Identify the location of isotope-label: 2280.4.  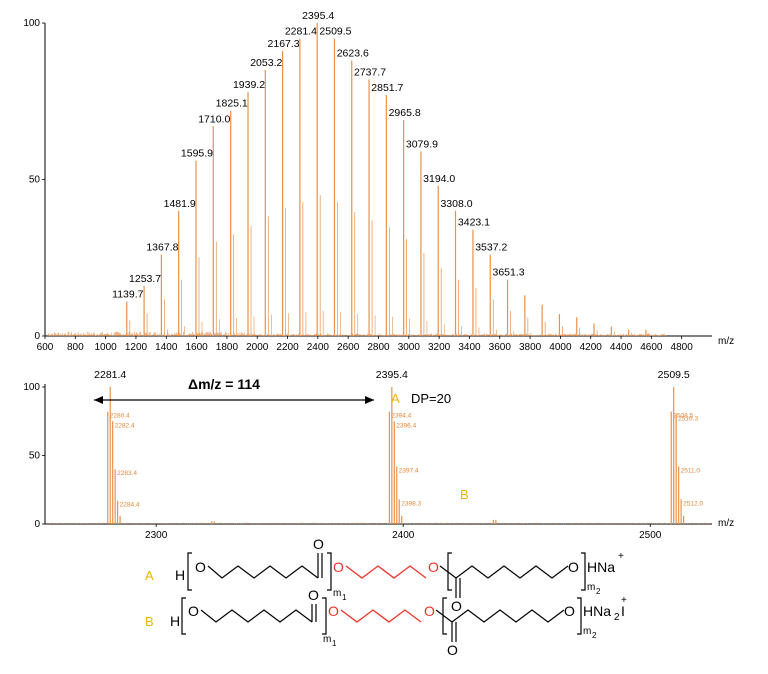
(120, 416).